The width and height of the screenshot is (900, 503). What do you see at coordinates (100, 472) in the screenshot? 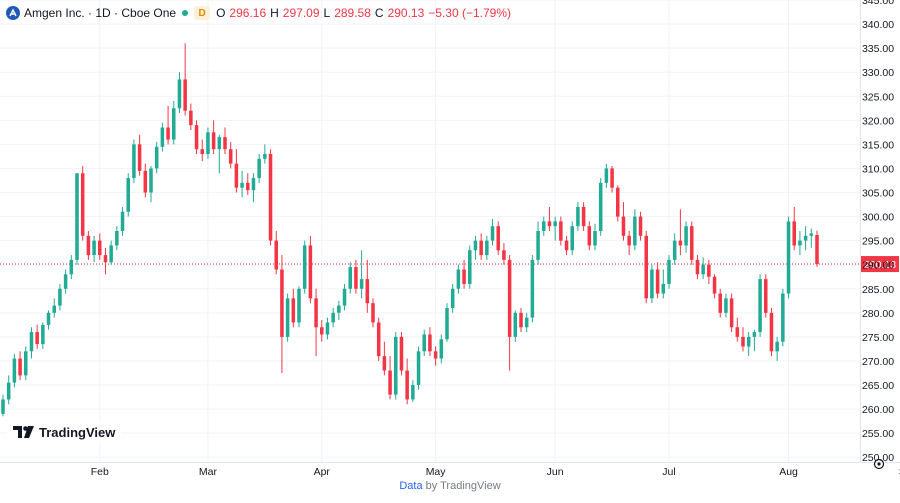
I see `time-tick-label: Feb` at bounding box center [100, 472].